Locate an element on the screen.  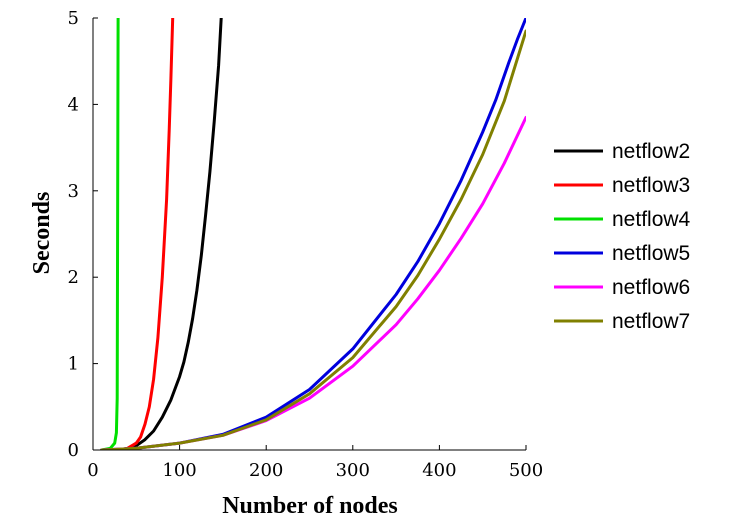
legend-item-netflow6: netflow6 is located at coordinates (622, 287).